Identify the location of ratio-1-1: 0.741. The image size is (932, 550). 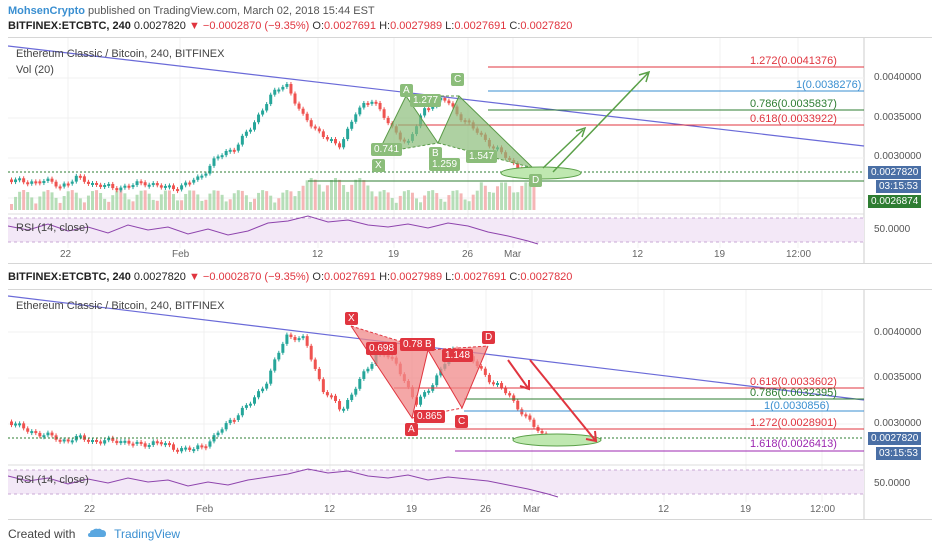
(387, 149).